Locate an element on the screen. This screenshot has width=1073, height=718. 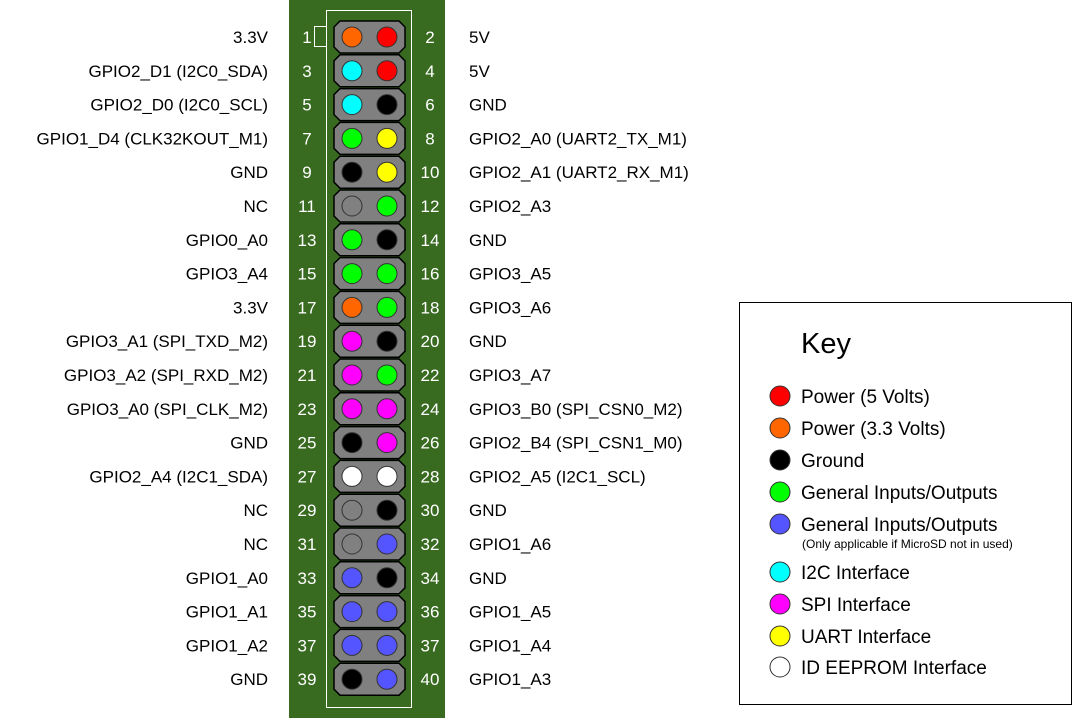
pin-nc-icon is located at coordinates (352, 510).